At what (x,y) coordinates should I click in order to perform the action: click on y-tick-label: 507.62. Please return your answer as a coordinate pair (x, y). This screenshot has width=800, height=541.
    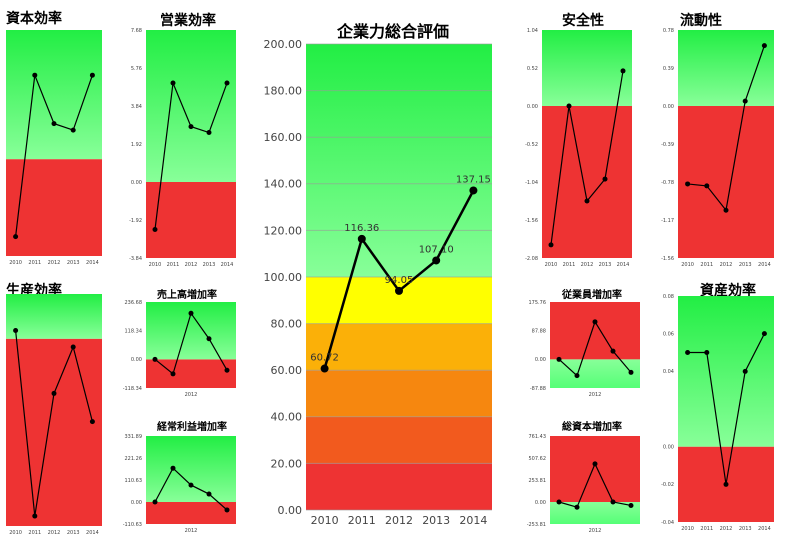
    Looking at the image, I should click on (538, 459).